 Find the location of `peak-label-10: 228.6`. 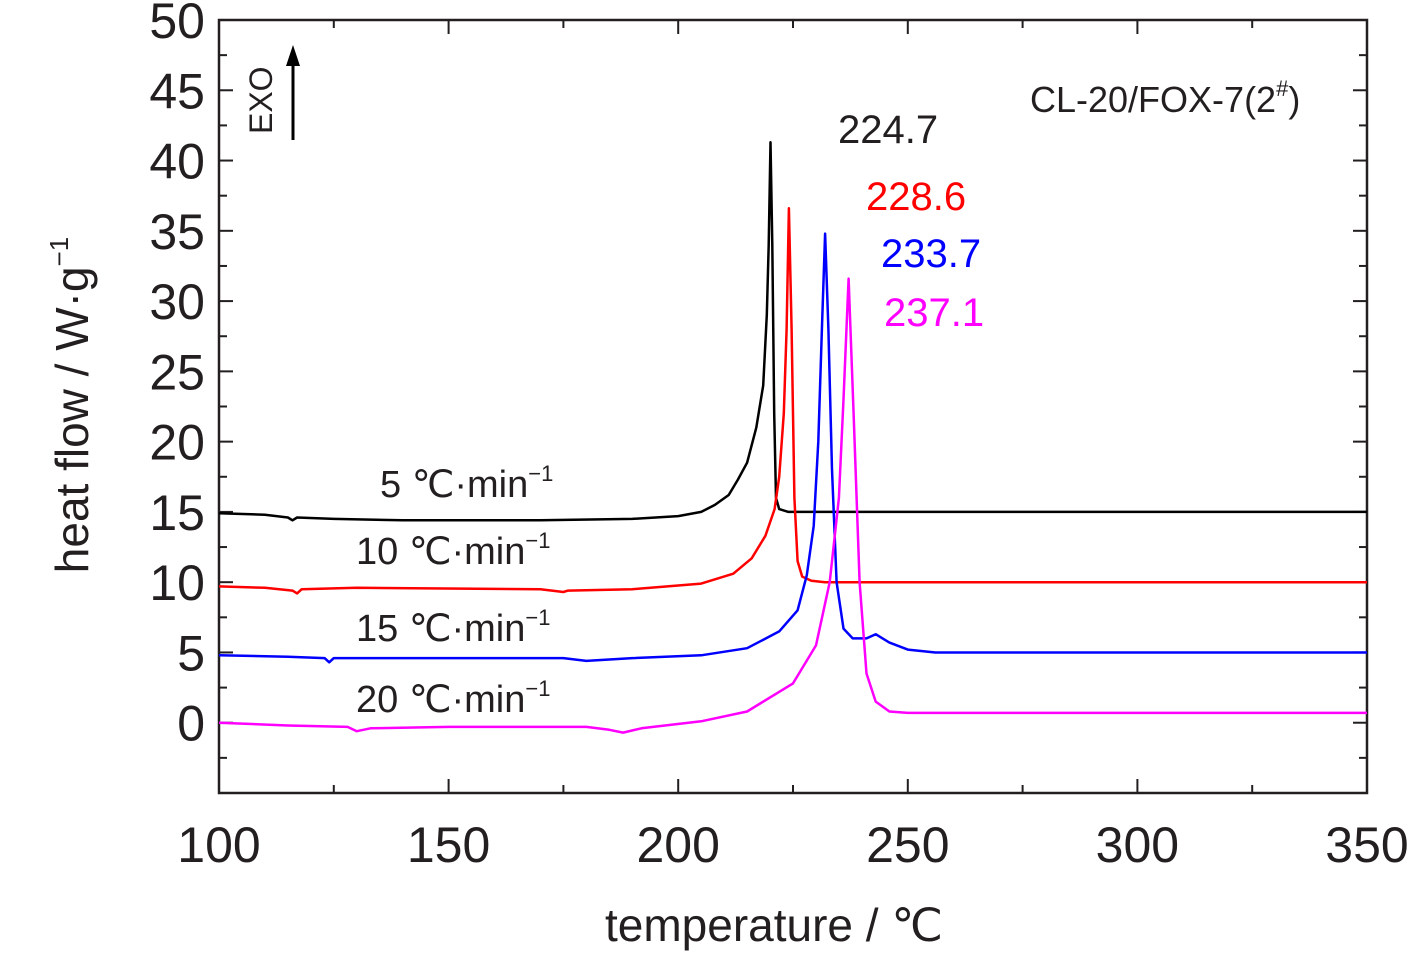

peak-label-10: 228.6 is located at coordinates (916, 197).